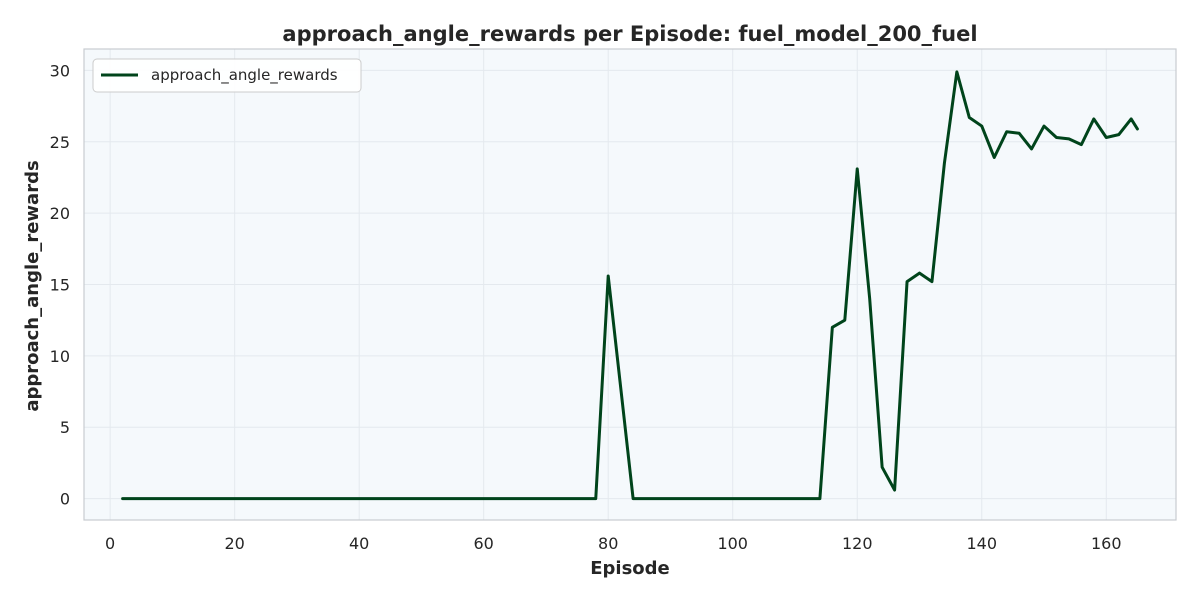 This screenshot has width=1200, height=600. What do you see at coordinates (60, 70) in the screenshot?
I see `y-tick-label: 30` at bounding box center [60, 70].